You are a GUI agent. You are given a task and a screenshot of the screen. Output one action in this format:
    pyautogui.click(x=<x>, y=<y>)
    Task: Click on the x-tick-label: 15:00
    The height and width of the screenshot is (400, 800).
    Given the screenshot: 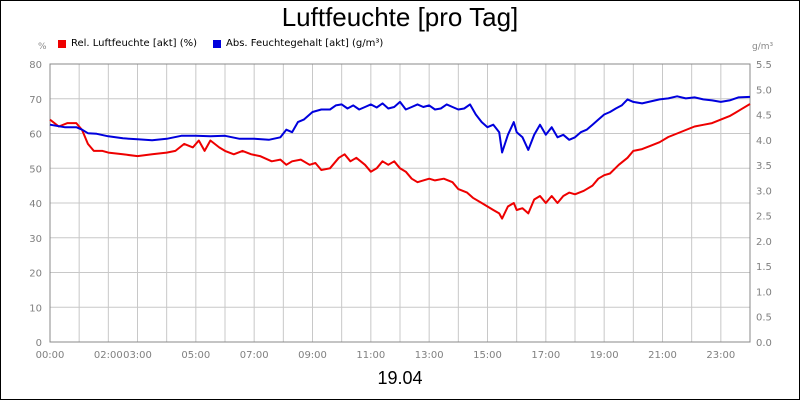 What is the action you would take?
    pyautogui.click(x=487, y=355)
    